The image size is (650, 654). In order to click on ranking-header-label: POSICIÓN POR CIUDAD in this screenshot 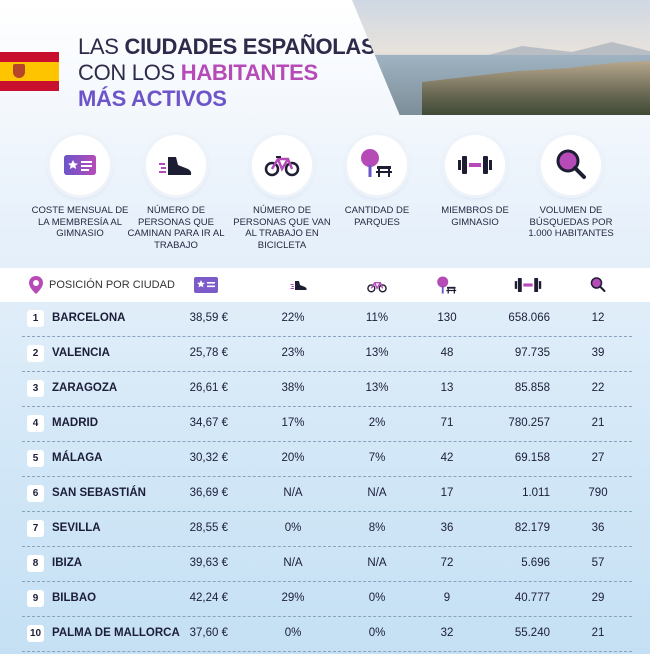, I will do `click(112, 285)`.